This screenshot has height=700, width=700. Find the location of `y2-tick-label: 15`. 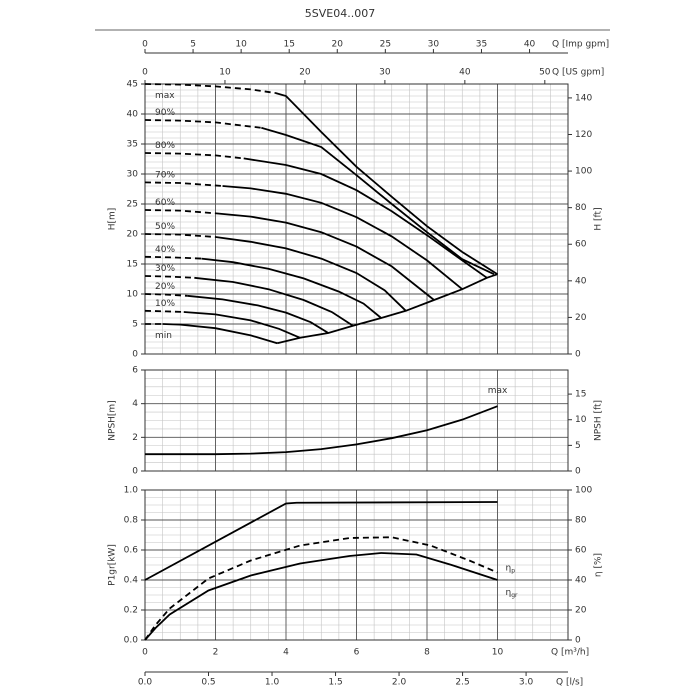

y2-tick-label: 15 is located at coordinates (580, 395).